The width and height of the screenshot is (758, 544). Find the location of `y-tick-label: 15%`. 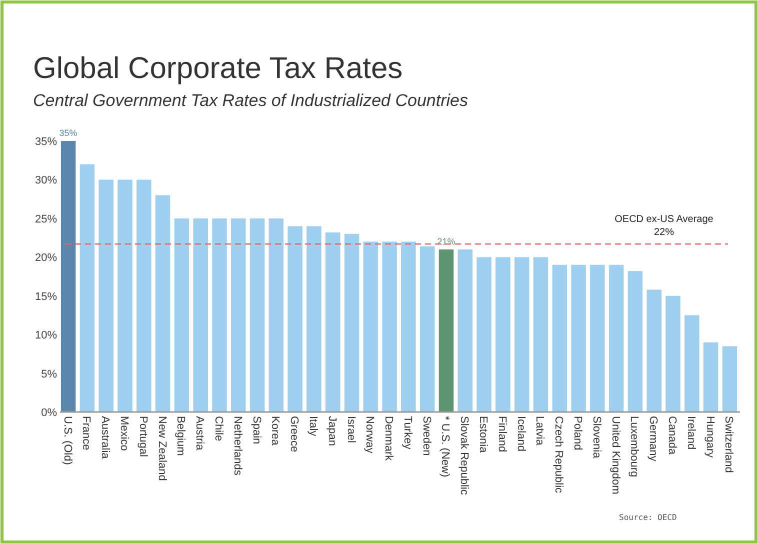

y-tick-label: 15% is located at coordinates (46, 296).